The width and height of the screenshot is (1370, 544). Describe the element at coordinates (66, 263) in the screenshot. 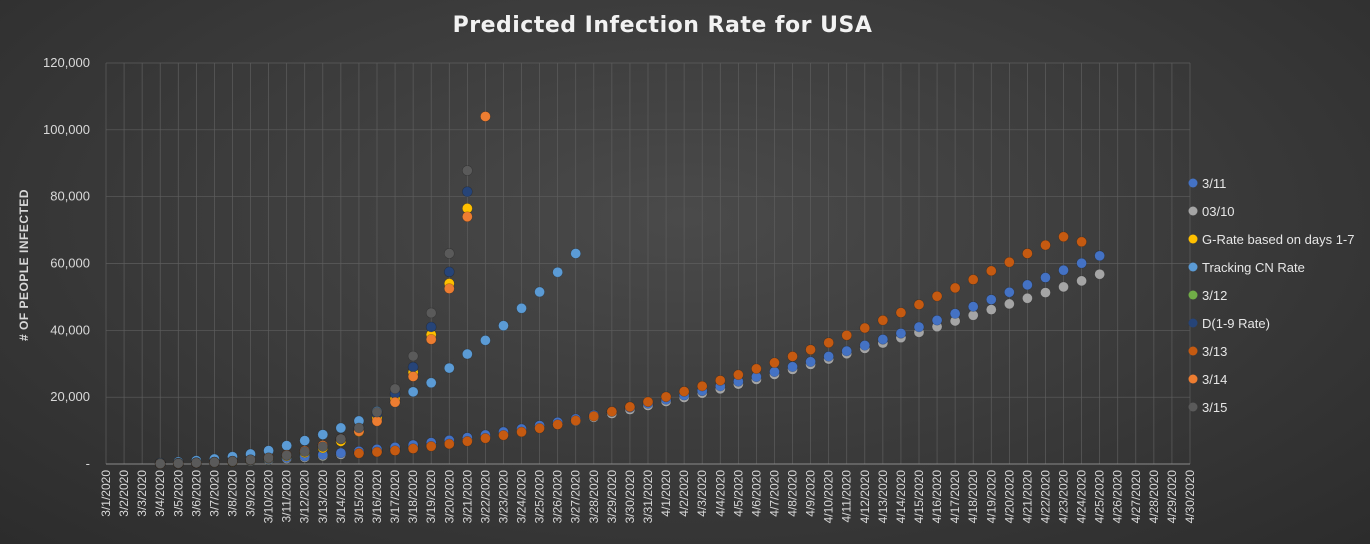

I see `y-axis: - 20,000 40,000 60,000 80,000 100,000 120,000` at that location.